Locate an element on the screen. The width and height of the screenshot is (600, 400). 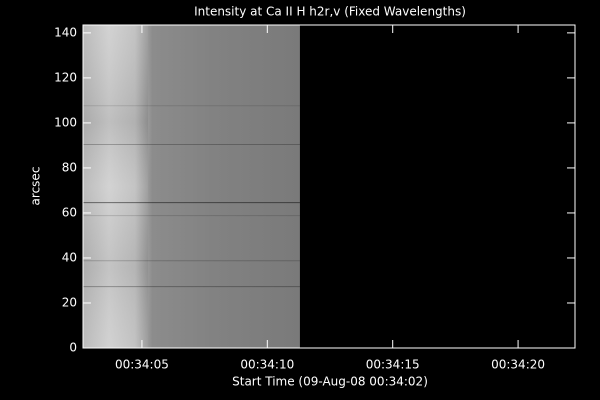
y-tick-label: 100 is located at coordinates (65, 122).